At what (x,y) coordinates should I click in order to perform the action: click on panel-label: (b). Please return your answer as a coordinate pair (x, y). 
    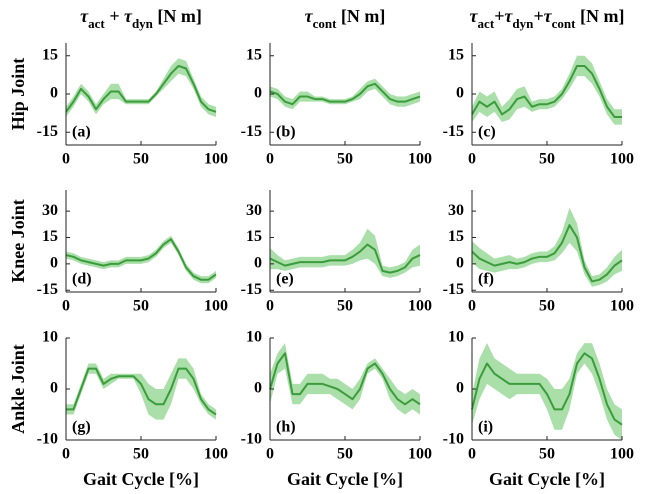
    Looking at the image, I should click on (286, 132).